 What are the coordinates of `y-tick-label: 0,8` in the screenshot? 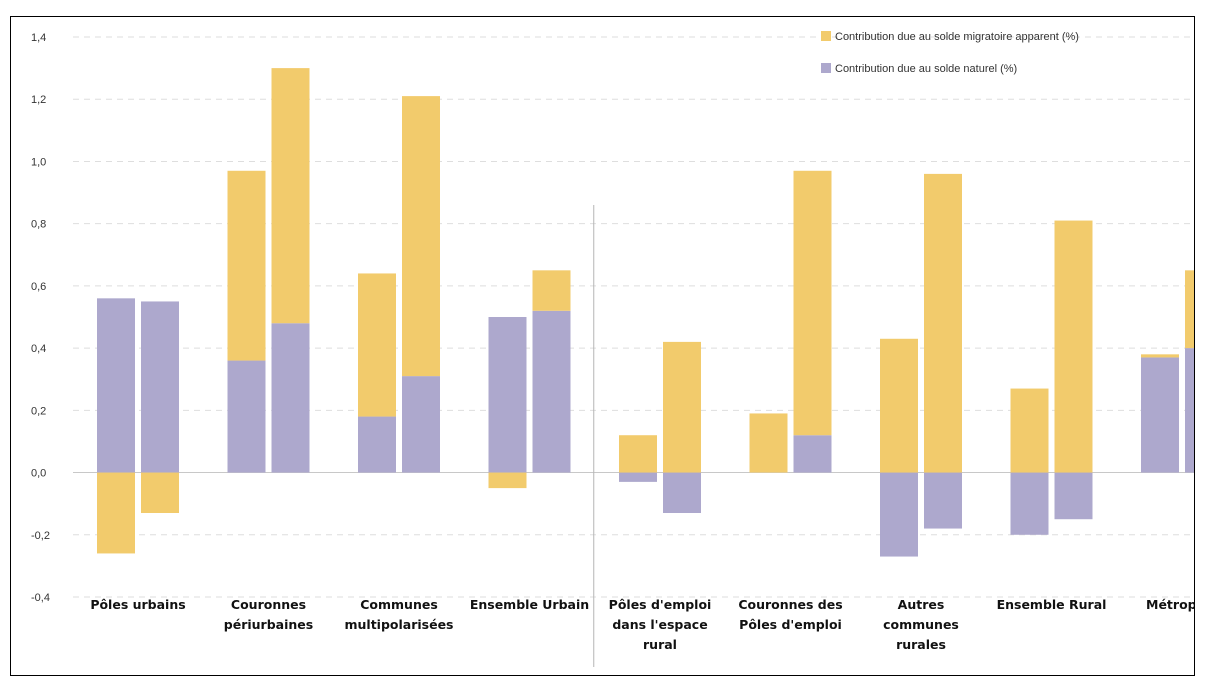 It's located at (38, 225).